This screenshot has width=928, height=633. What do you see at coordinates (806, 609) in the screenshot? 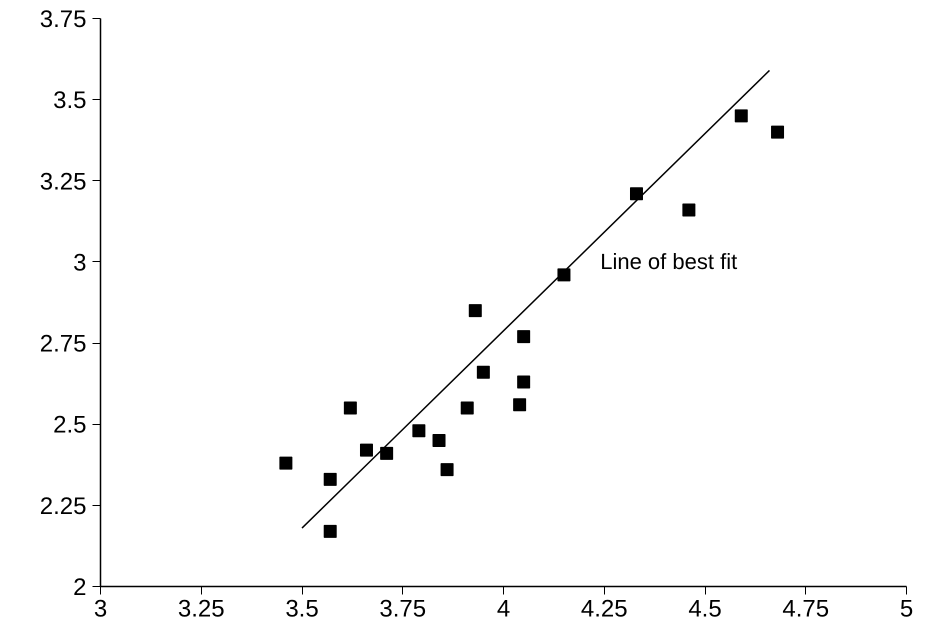
I see `x-tick-label: 4.75` at bounding box center [806, 609].